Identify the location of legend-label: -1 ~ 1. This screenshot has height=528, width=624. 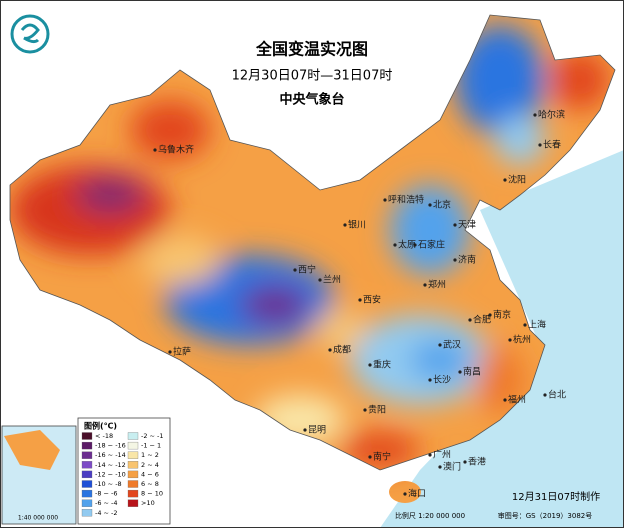
(151, 446).